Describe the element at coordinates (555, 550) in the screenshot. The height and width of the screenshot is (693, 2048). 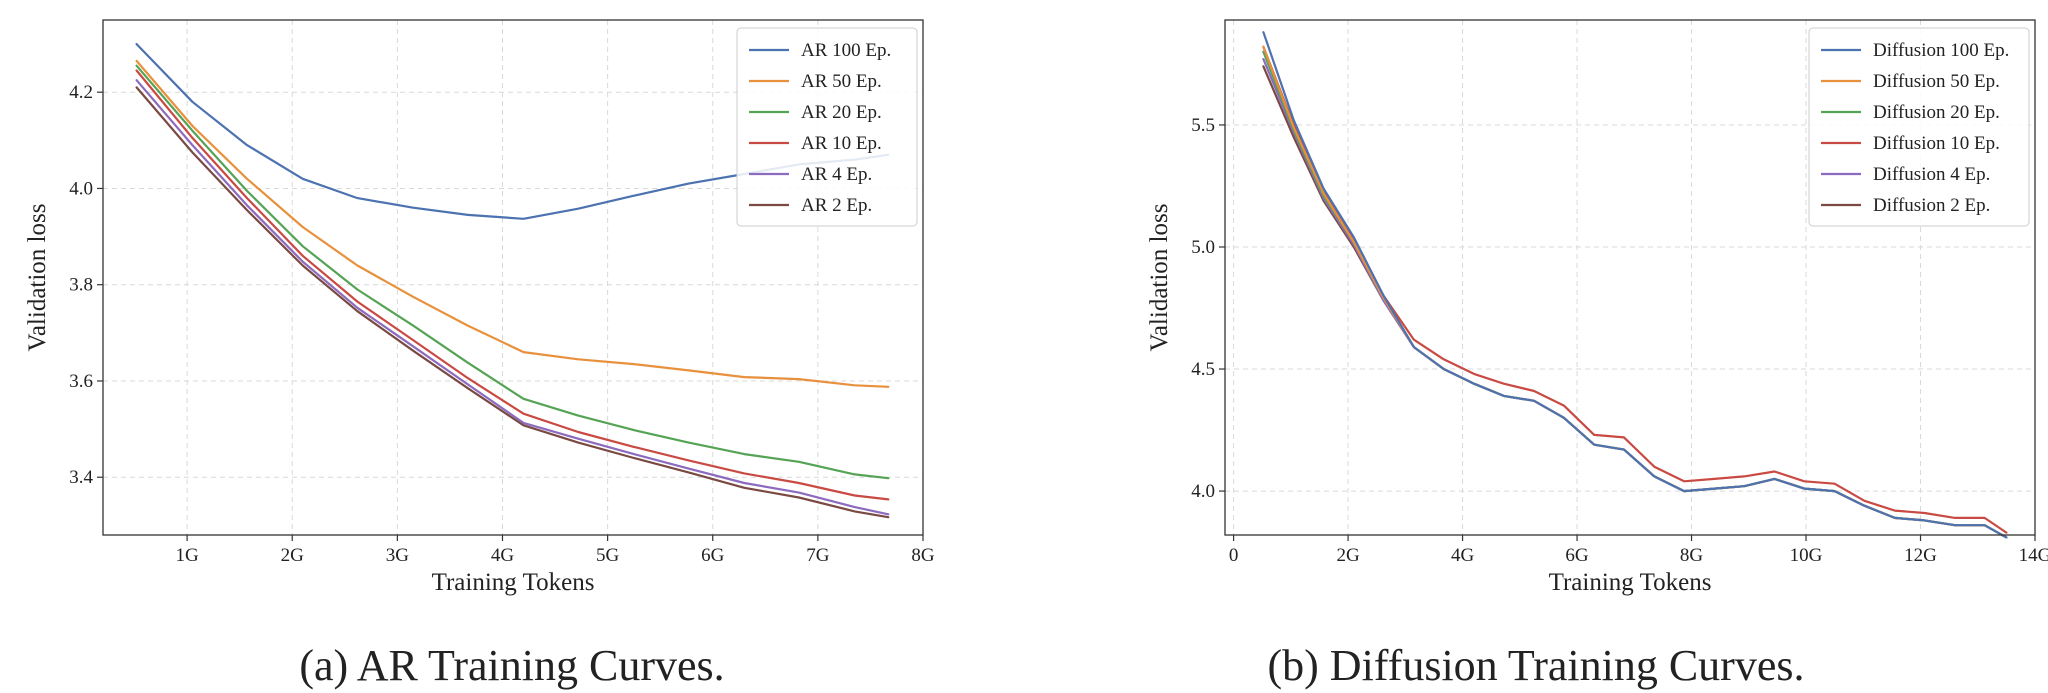
I see `ar-x-ticks: 1G 2G 3G 4G 5G 6G 7G 8G` at that location.